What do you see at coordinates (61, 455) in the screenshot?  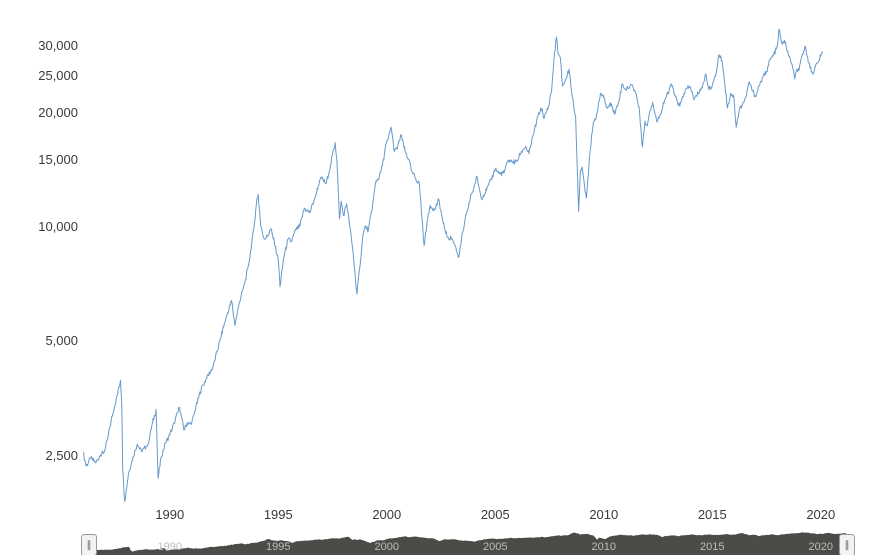 I see `y-axis-tick-label: 2,500` at bounding box center [61, 455].